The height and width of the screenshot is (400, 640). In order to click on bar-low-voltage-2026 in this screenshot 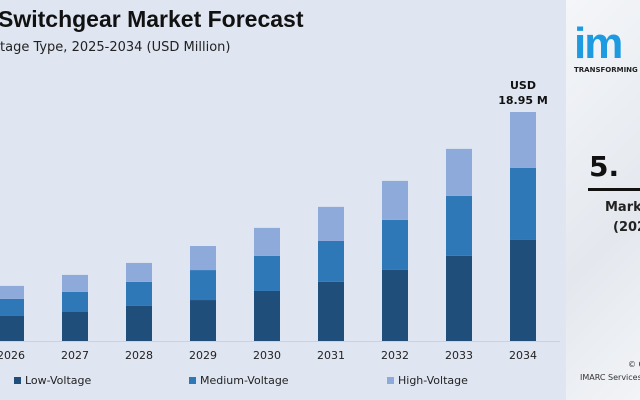, I will do `click(12, 328)`.